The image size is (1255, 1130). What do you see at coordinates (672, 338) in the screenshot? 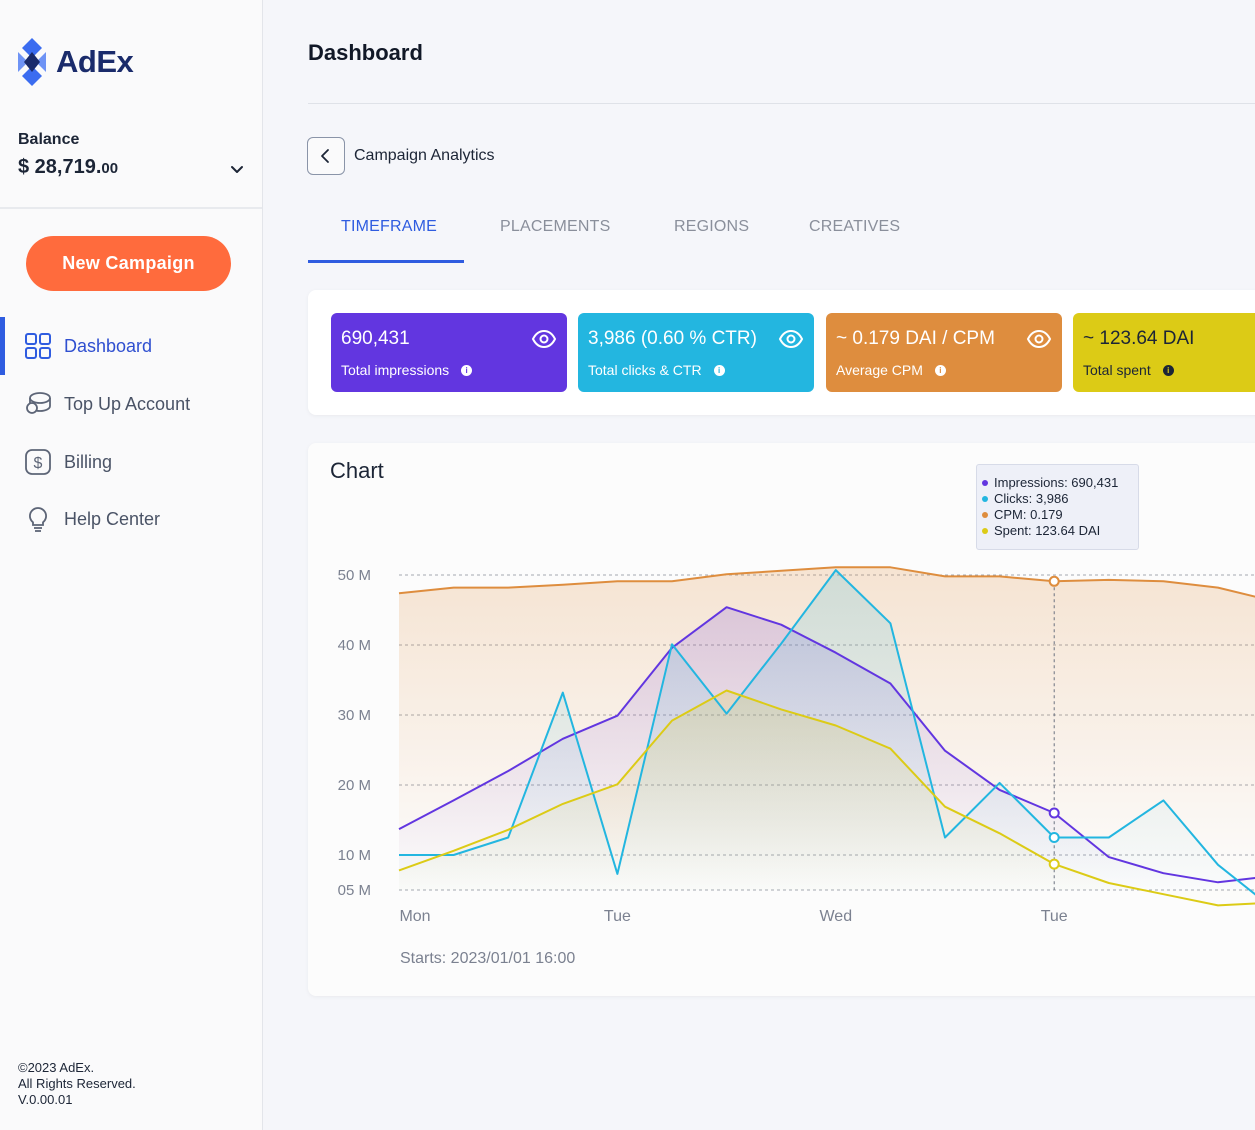
I see `stat-value: 3,986 (0.60 % CTR)` at bounding box center [672, 338].